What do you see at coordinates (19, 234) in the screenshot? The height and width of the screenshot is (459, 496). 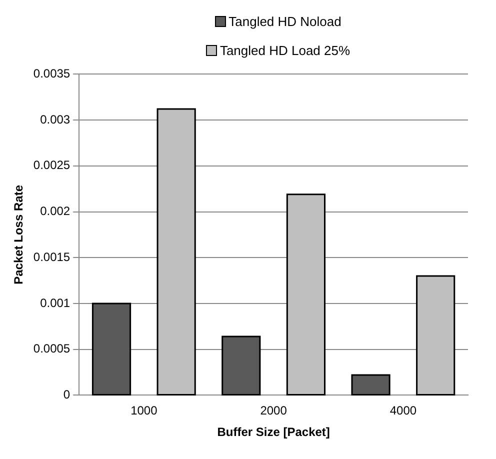 I see `y-axis-title: Packet Loss Rate` at bounding box center [19, 234].